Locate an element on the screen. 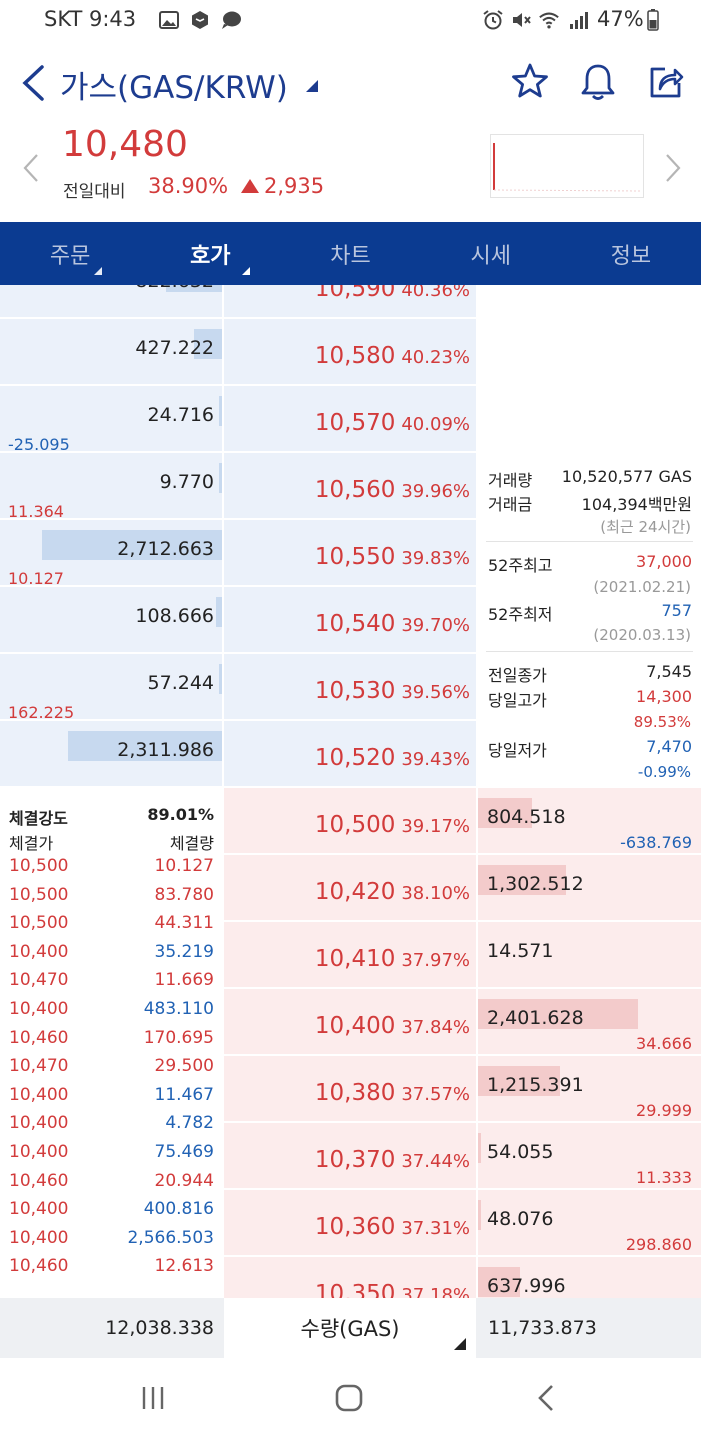 The height and width of the screenshot is (1440, 701). bid-row: 10,370 37.44% 54.055 11.333 is located at coordinates (350, 1155).